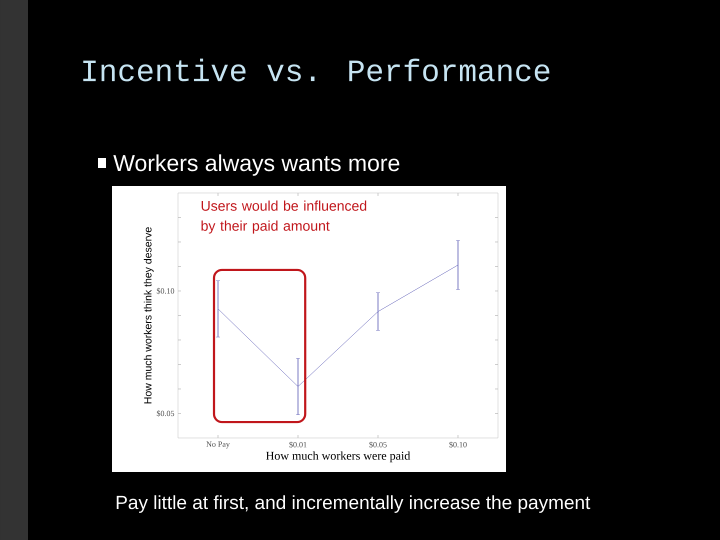 This screenshot has width=720, height=540. I want to click on x-tick-label: $0.10, so click(458, 445).